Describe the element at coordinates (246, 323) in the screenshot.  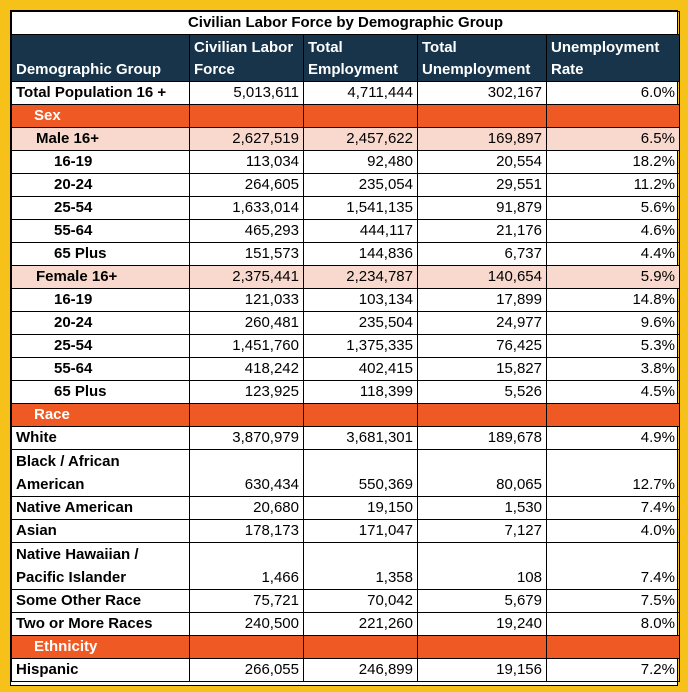
I see `labor-force-cell: 260,481` at that location.